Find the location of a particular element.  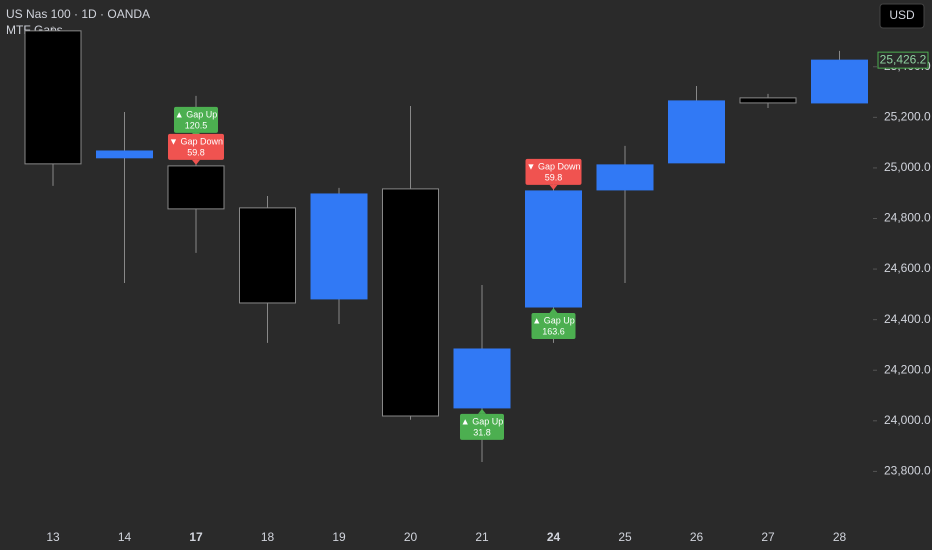

y-tick-label: 24,200.0 is located at coordinates (907, 369).